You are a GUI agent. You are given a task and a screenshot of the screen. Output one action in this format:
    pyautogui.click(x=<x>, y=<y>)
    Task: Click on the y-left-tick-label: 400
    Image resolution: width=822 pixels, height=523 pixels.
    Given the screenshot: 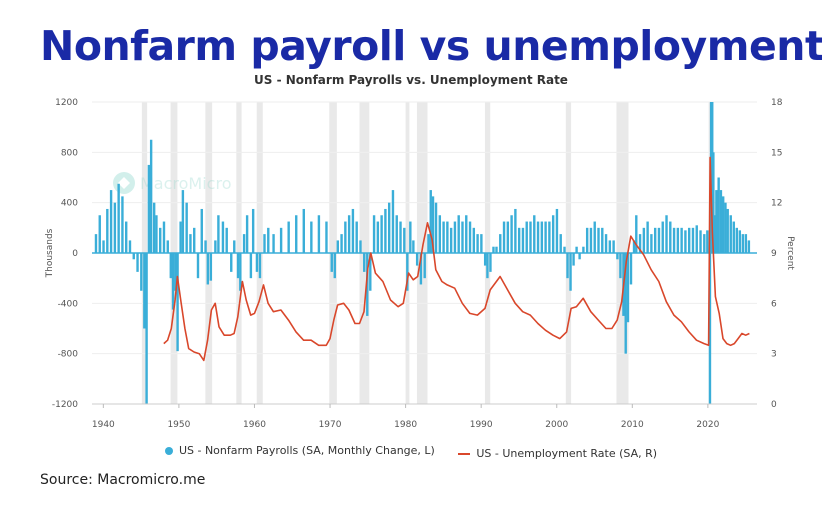 What is the action you would take?
    pyautogui.click(x=69, y=204)
    